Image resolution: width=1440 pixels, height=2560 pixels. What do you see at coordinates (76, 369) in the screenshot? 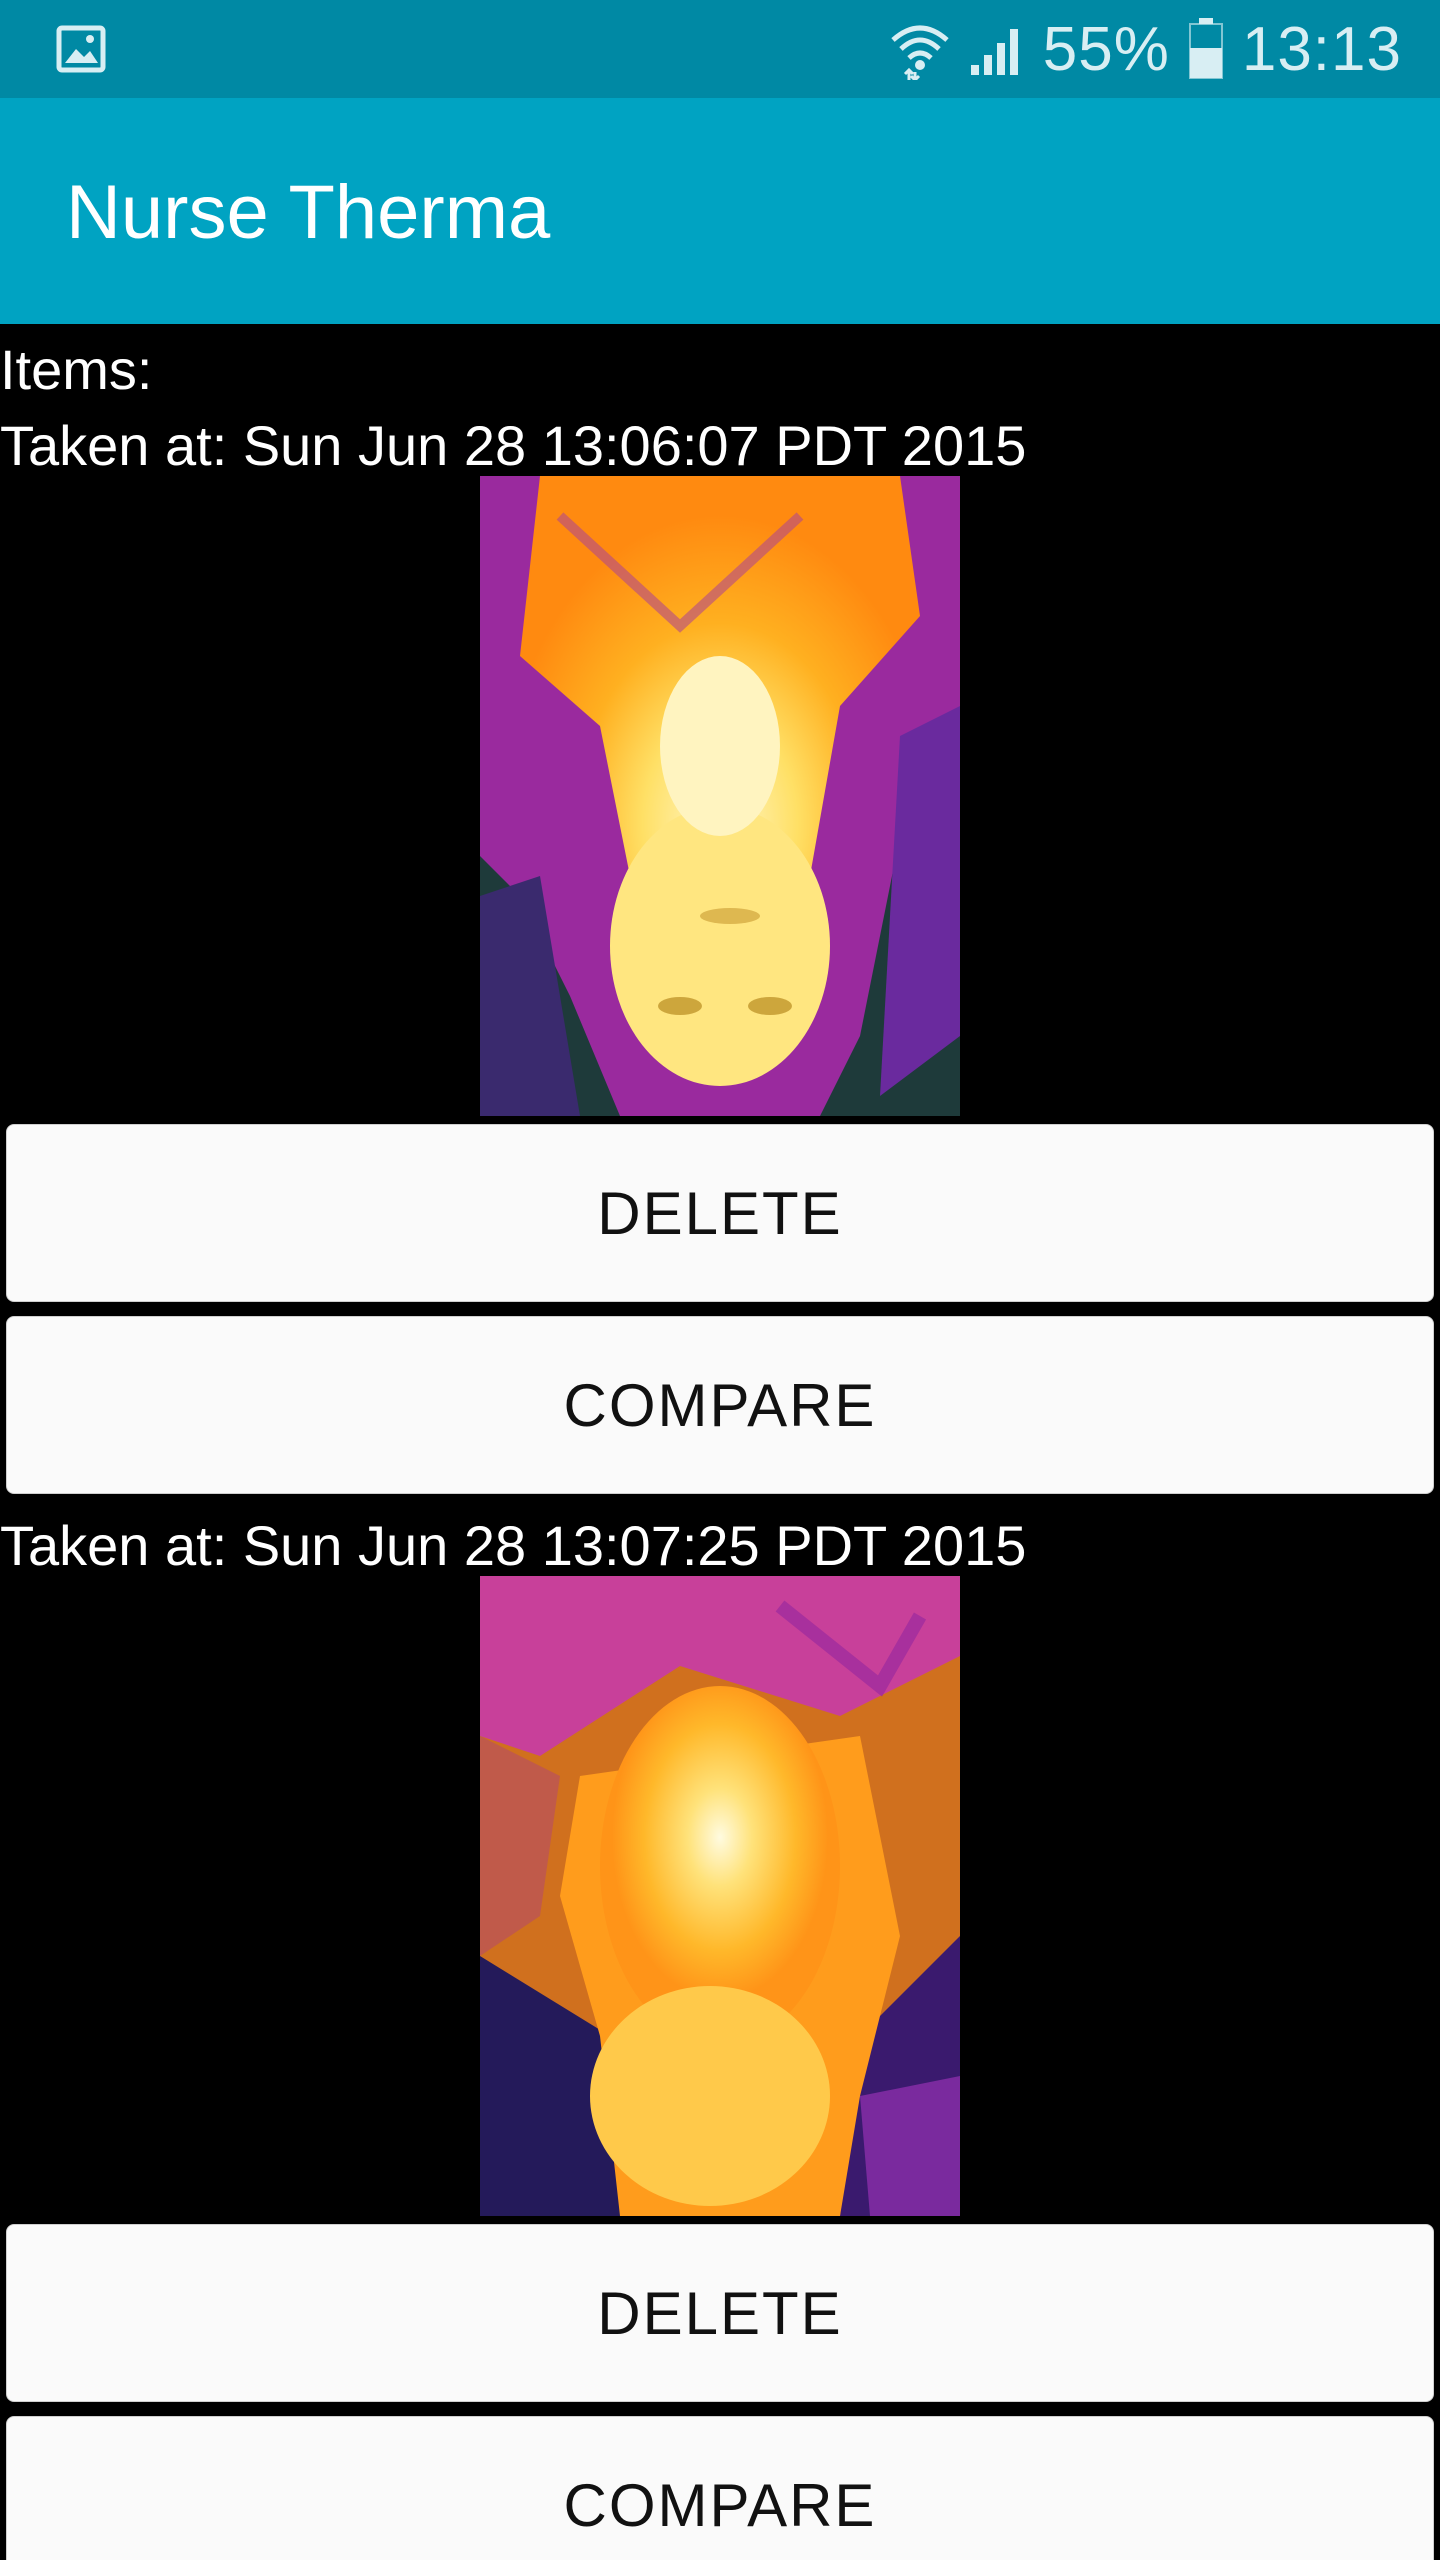
I see `items-label: Items:` at bounding box center [76, 369].